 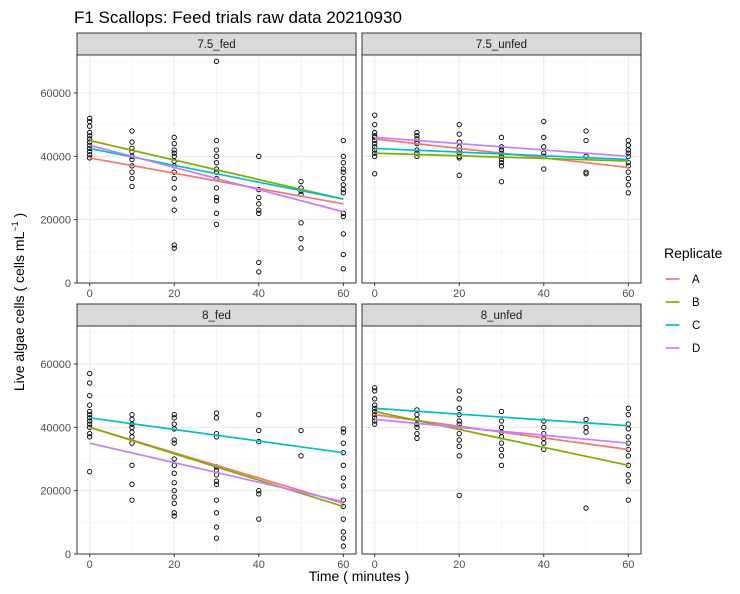 I want to click on trend-line-A, so click(x=216, y=181).